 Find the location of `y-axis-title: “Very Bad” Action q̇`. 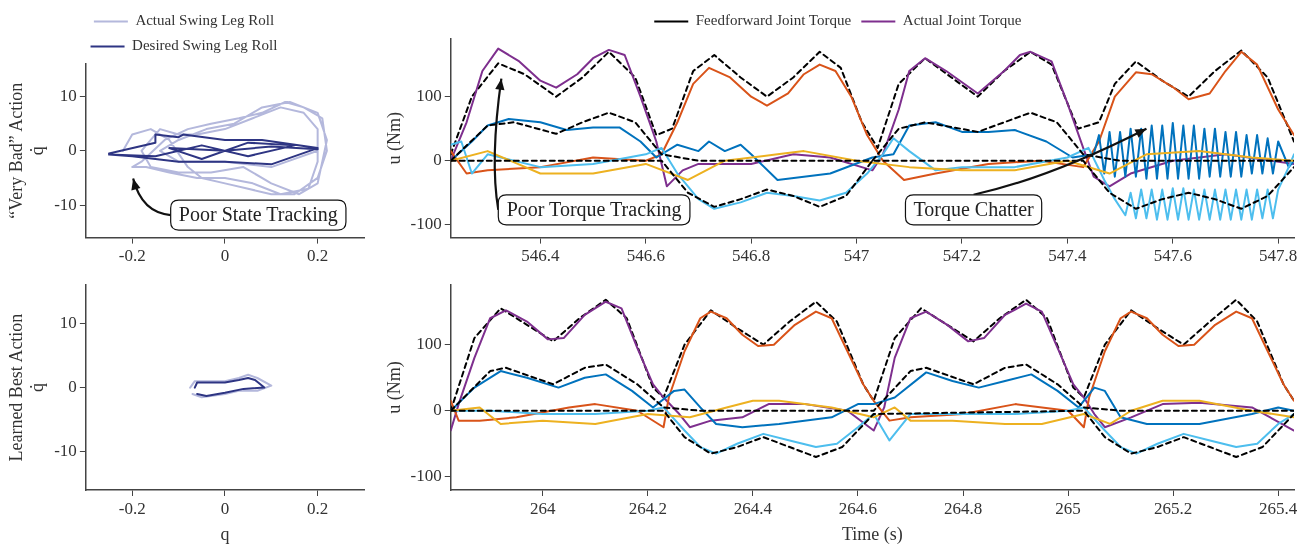

y-axis-title: “Very Bad” Action q̇ is located at coordinates (26, 150).